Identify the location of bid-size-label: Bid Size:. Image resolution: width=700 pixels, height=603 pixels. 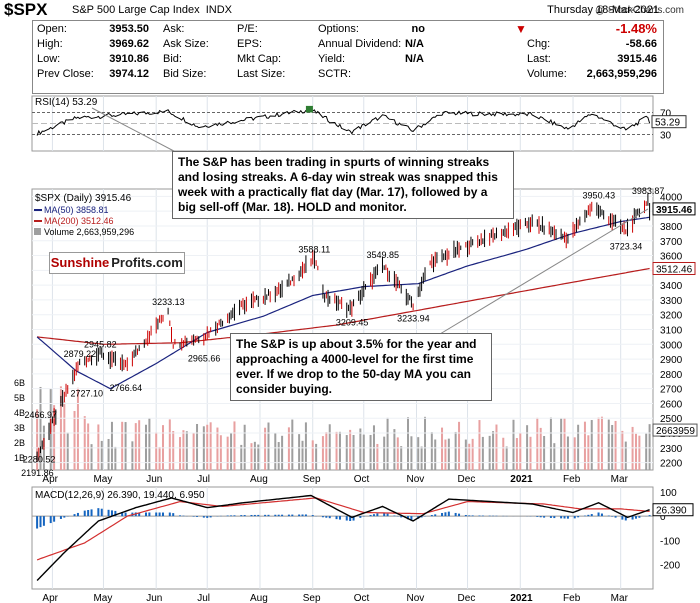
(185, 74).